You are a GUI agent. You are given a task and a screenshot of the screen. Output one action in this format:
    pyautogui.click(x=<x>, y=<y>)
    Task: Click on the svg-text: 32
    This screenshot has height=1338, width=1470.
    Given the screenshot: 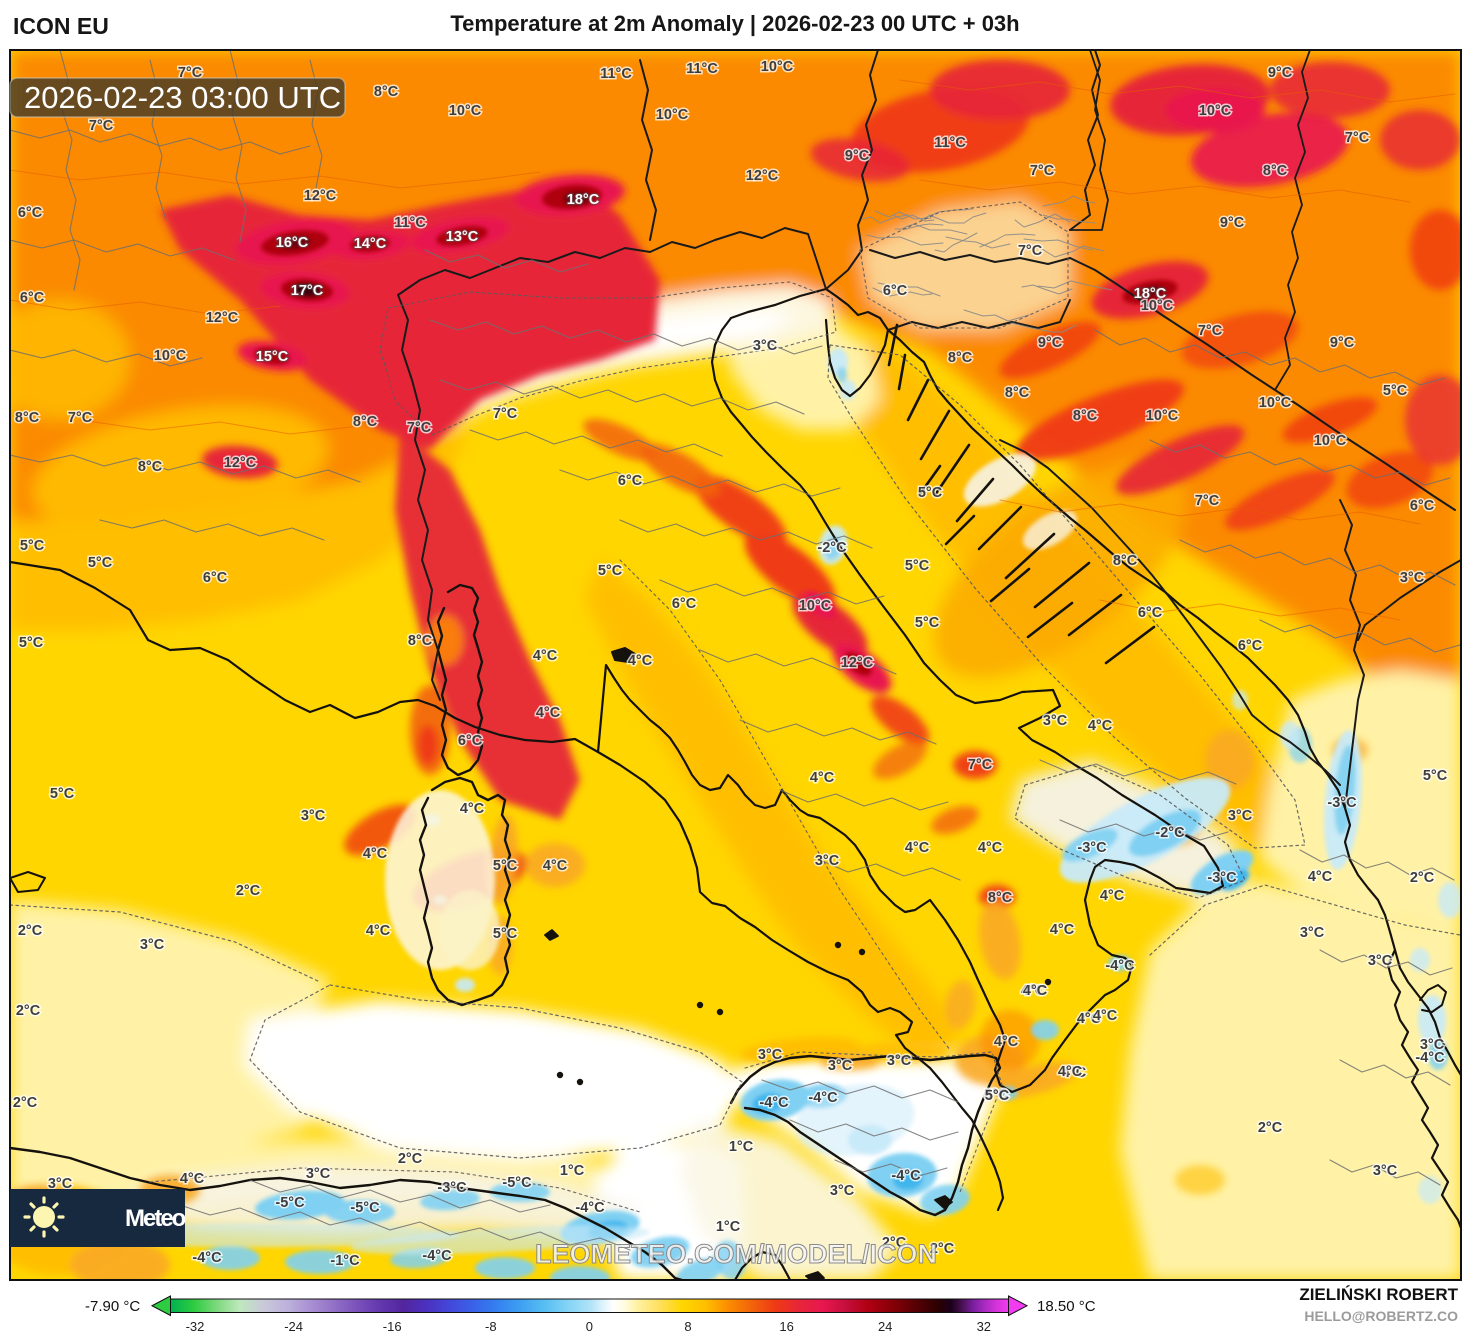 What is the action you would take?
    pyautogui.click(x=984, y=1326)
    